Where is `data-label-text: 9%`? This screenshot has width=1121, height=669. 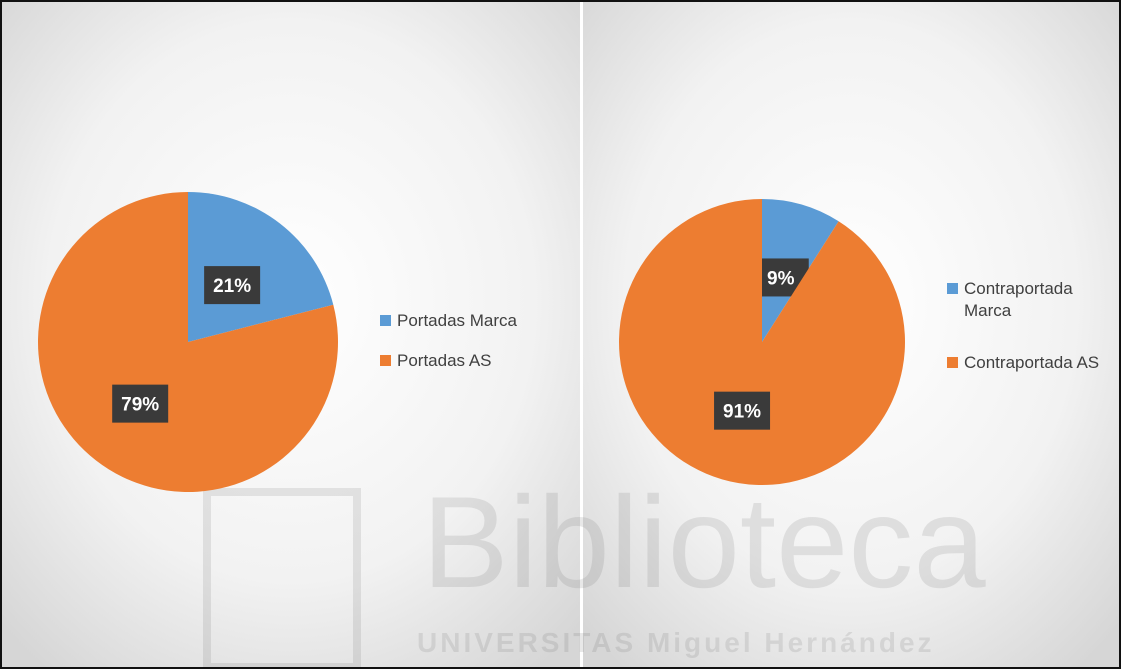 data-label-text: 9% is located at coordinates (781, 278).